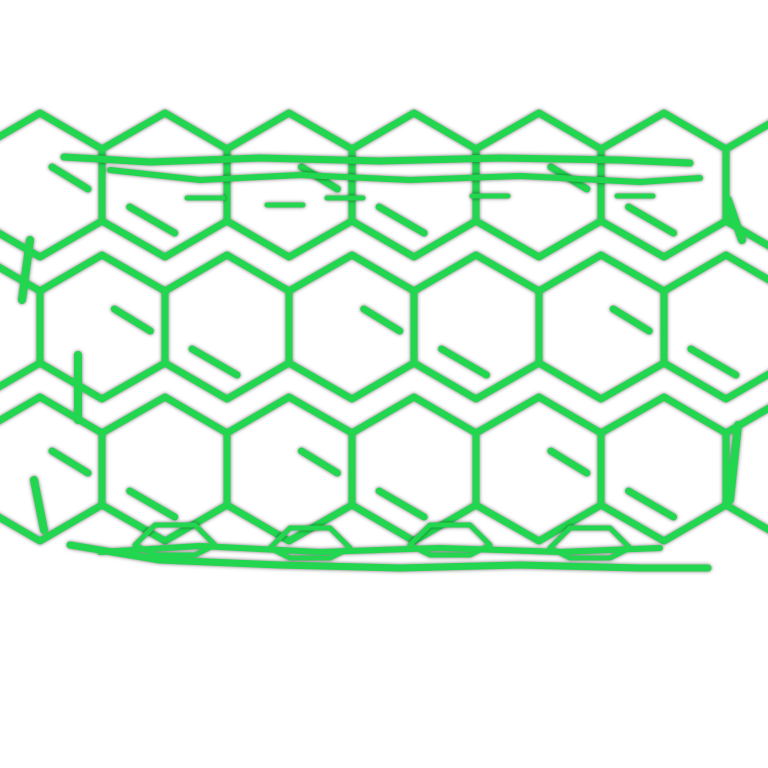 This screenshot has height=768, width=768. Describe the element at coordinates (380, 549) in the screenshot. I see `bottom-rim-inner` at that location.